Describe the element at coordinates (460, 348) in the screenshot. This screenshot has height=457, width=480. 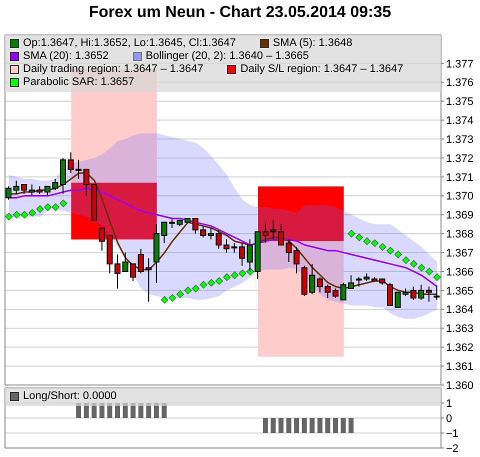
I see `y-tick-label: 1.362` at that location.